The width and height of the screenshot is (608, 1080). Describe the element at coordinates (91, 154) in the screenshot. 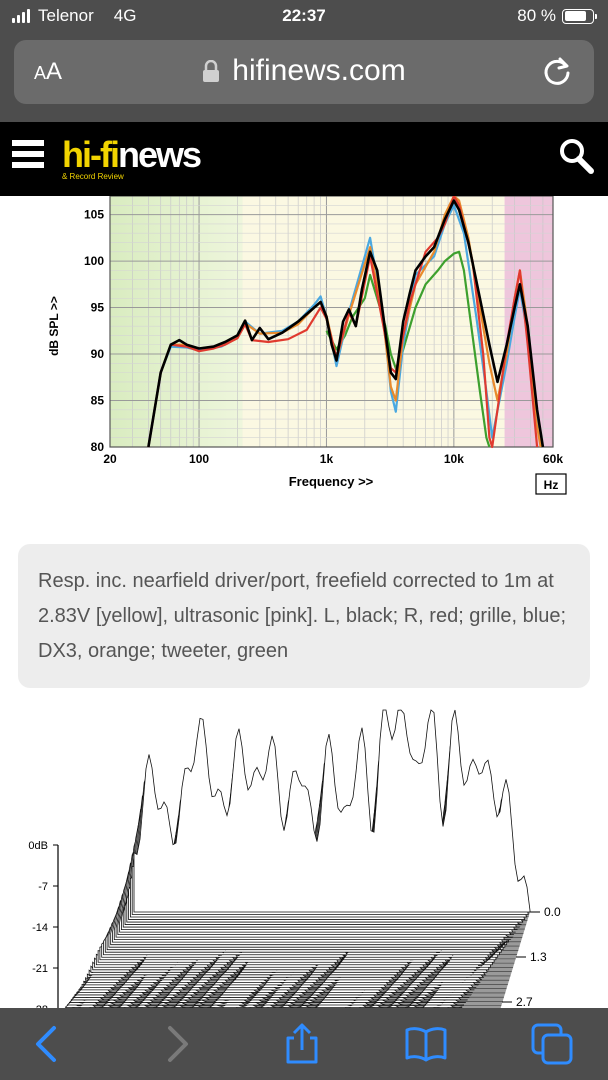

I see `logo-hifi: hi-fi` at that location.